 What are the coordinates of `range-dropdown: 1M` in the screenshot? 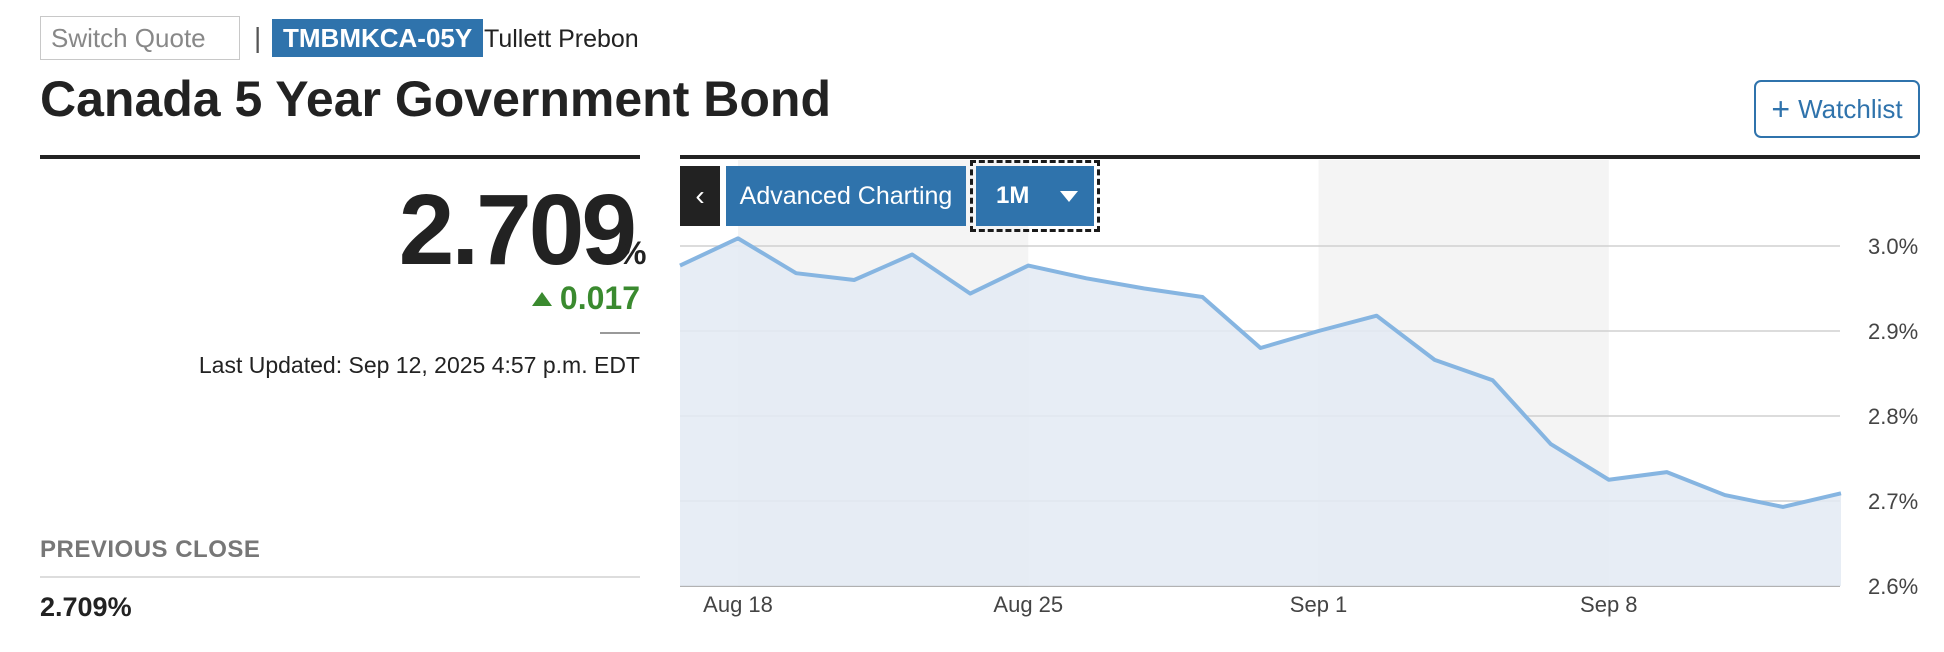 It's located at (1035, 196).